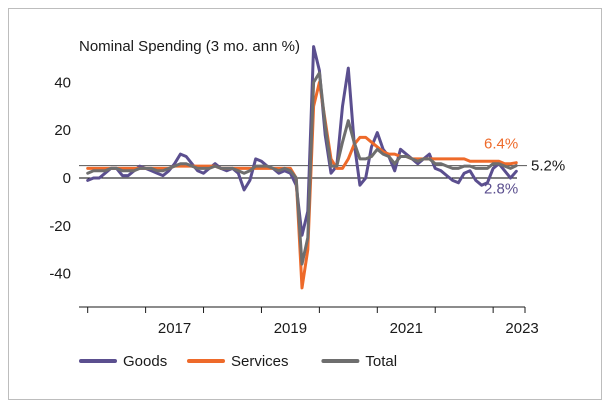 This screenshot has height=410, width=613. I want to click on end-value-label: 6.4%, so click(501, 144).